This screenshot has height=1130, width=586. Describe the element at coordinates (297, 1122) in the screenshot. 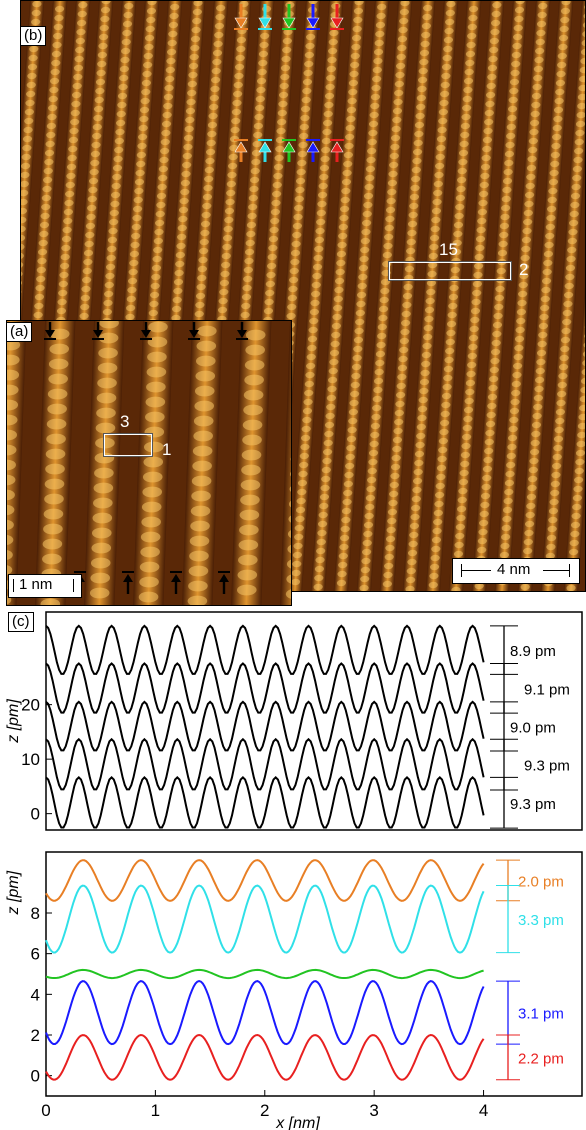

I see `x-axis-label: x [nm]` at that location.